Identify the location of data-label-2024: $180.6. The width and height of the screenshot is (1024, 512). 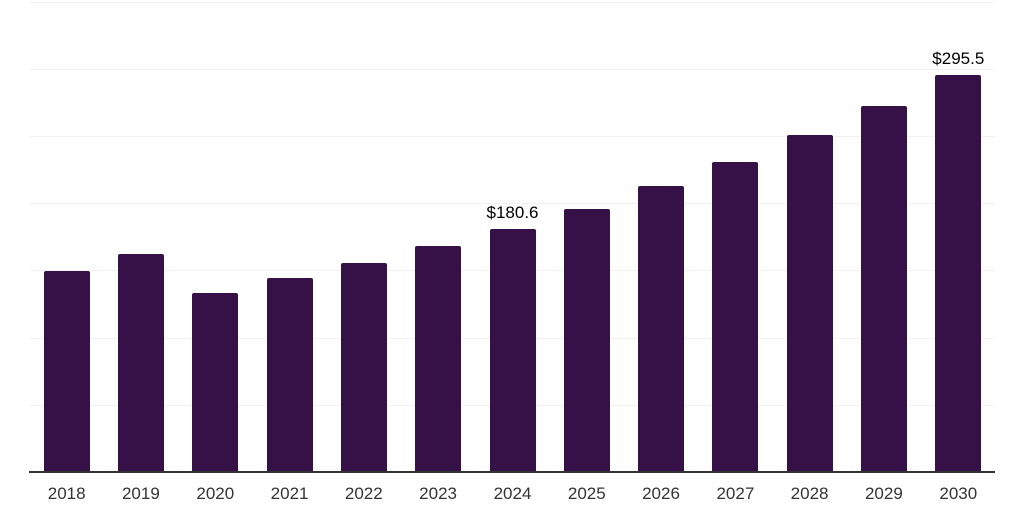
(512, 213).